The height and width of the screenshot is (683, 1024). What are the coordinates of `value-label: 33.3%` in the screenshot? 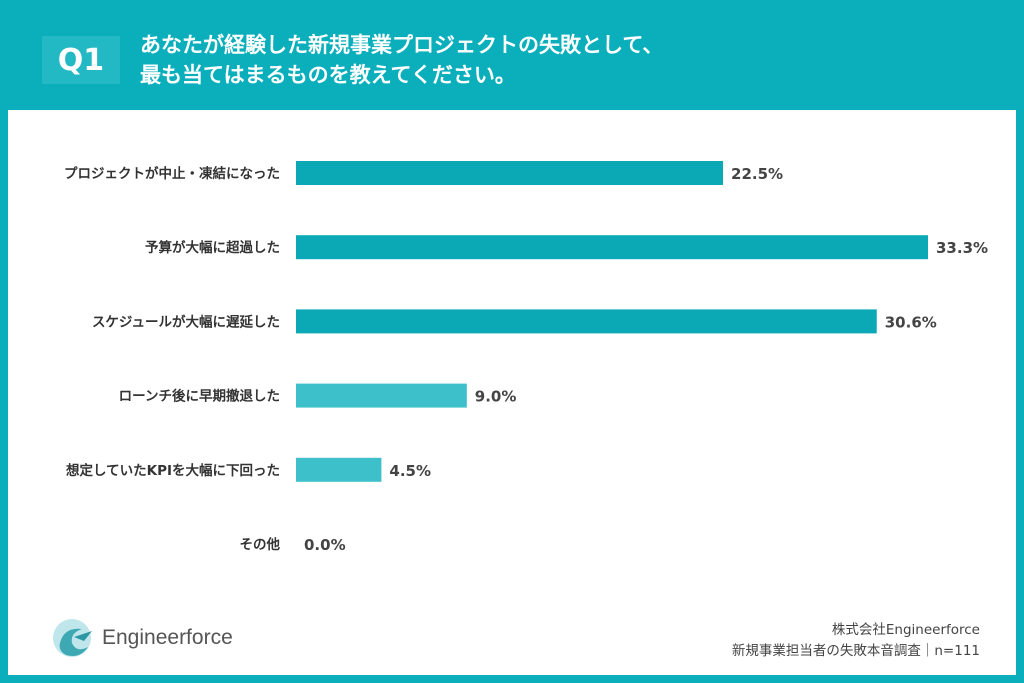 It's located at (962, 248).